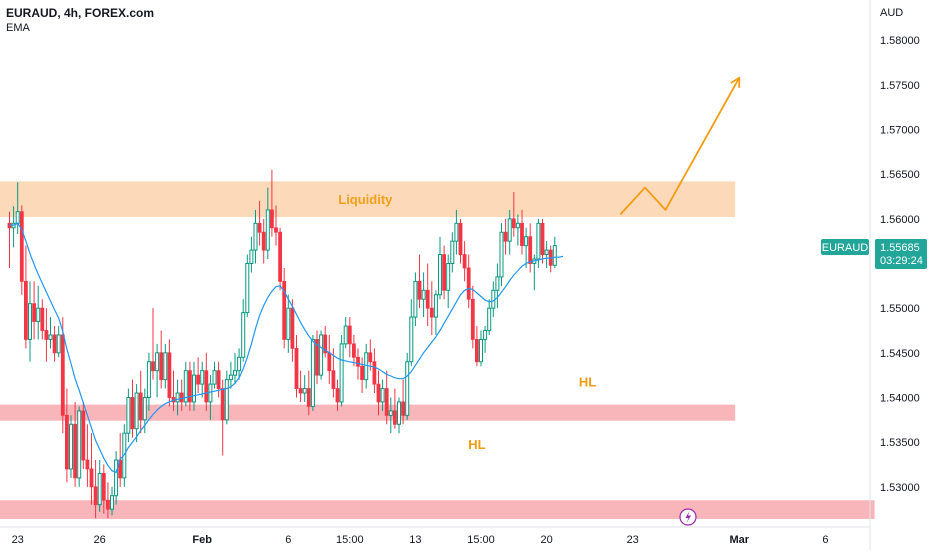 The width and height of the screenshot is (932, 555). Describe the element at coordinates (18, 28) in the screenshot. I see `indicator-label: EMA` at that location.